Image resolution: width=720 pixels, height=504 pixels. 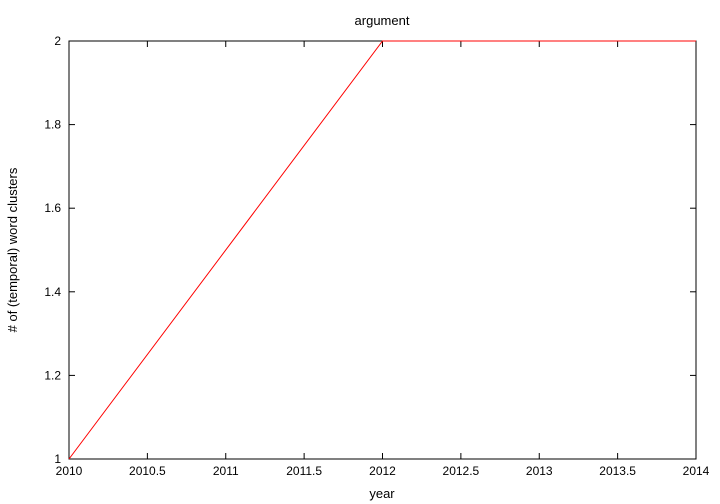 I want to click on y-tick-label: 1, so click(x=57, y=459).